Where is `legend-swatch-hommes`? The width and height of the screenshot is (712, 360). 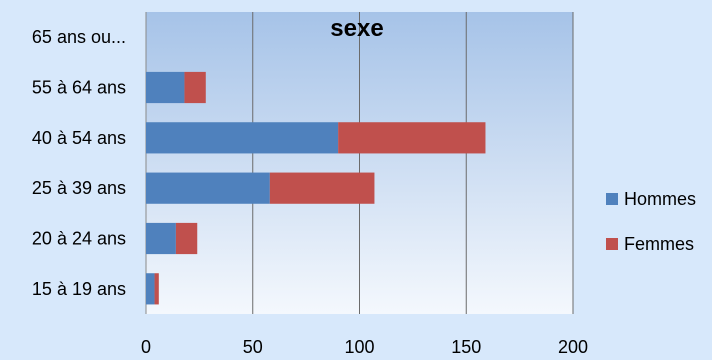
legend-swatch-hommes is located at coordinates (612, 199).